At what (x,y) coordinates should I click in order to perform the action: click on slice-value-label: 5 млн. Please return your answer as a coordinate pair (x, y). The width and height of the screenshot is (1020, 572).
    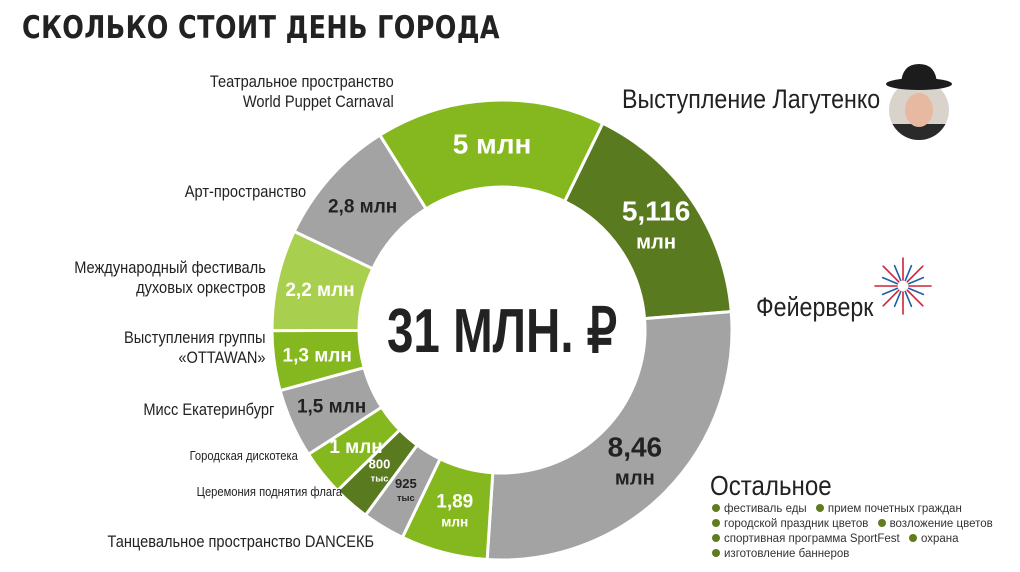
    Looking at the image, I should click on (492, 144).